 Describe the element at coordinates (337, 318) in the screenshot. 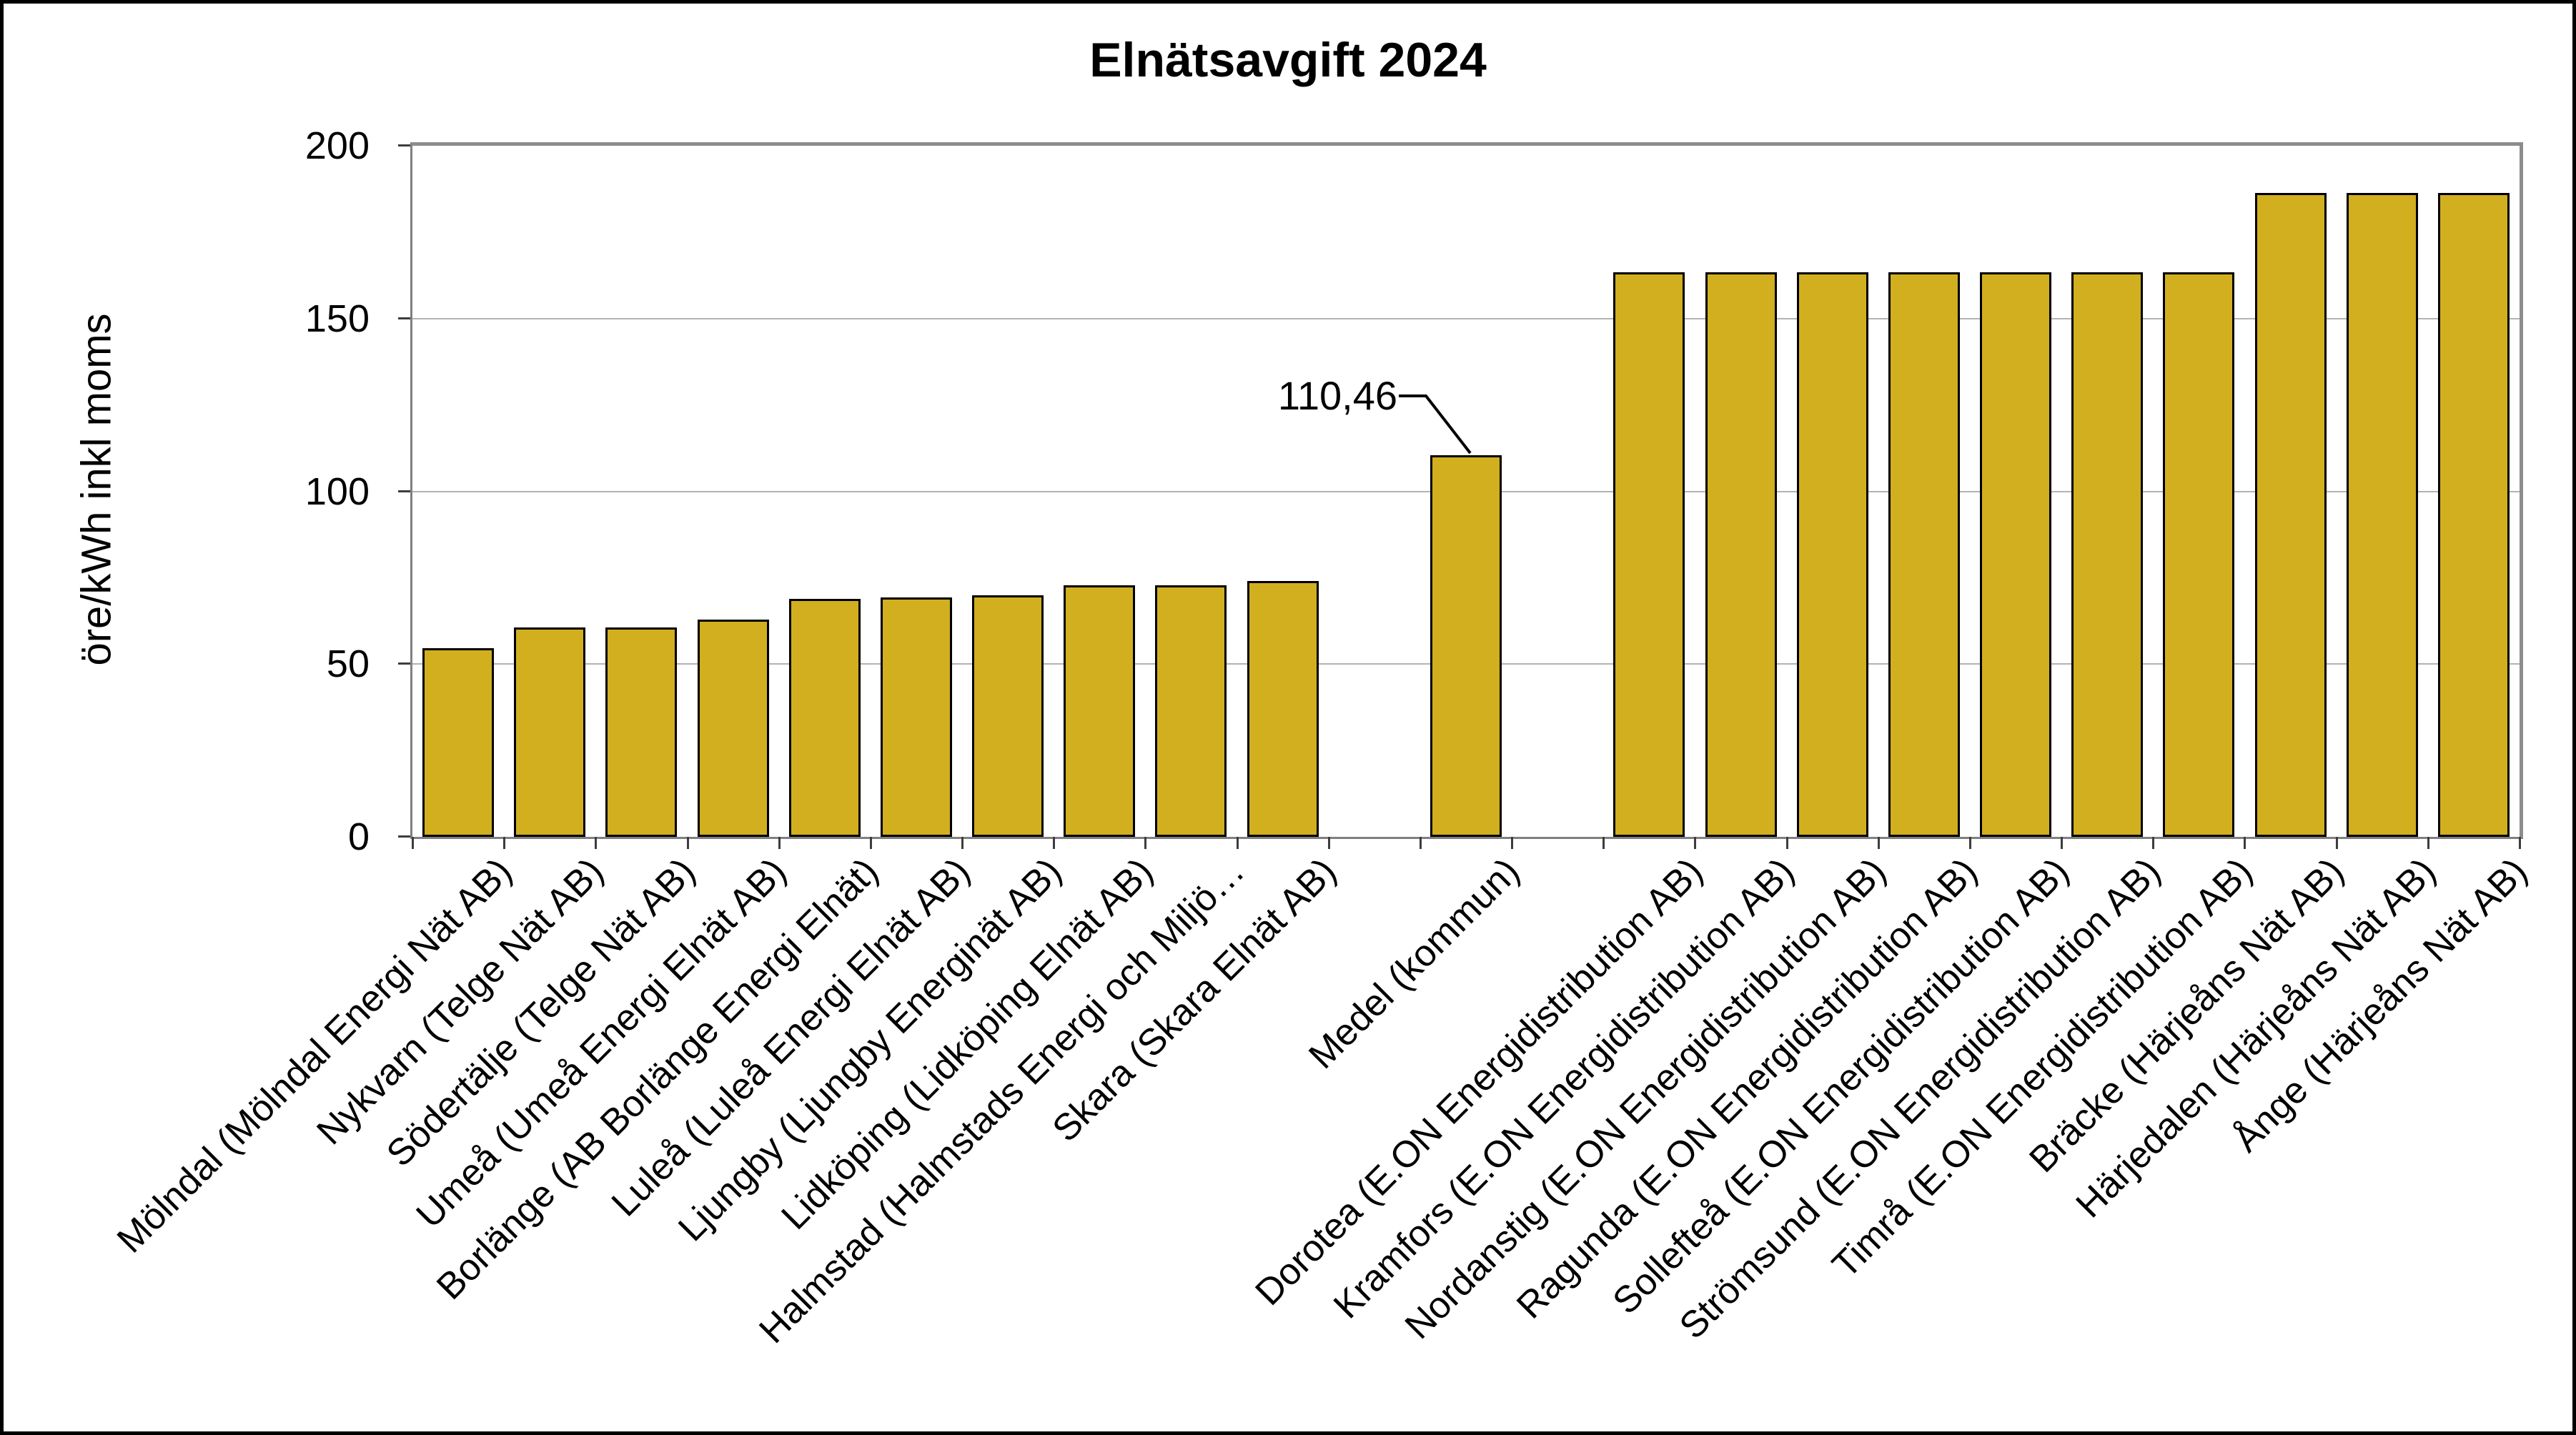

I see `y-tick-label-150: 150` at that location.